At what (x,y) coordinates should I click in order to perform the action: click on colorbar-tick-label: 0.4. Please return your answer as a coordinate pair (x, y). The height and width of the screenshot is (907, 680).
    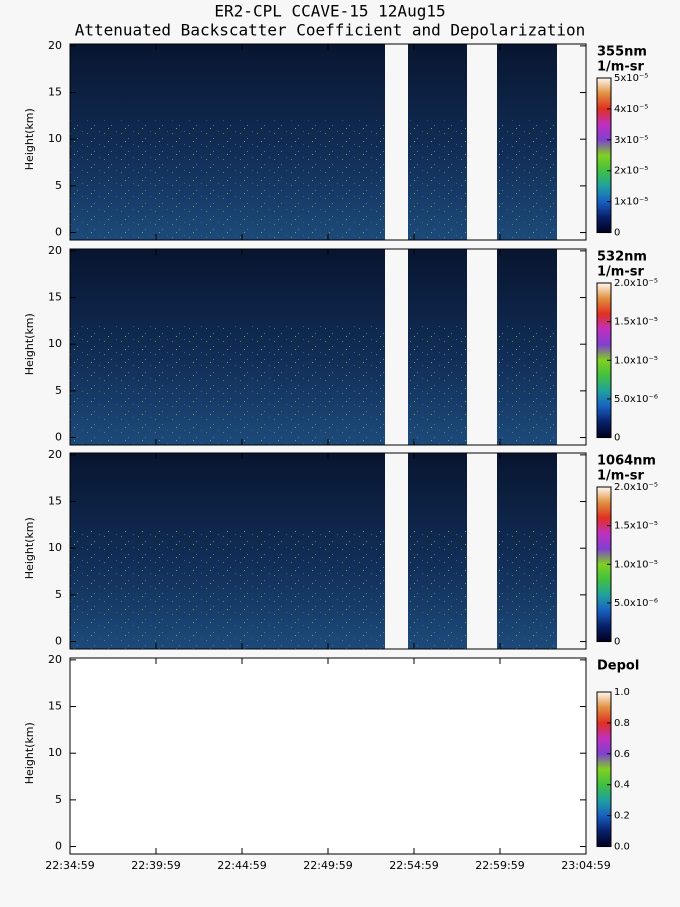
    Looking at the image, I should click on (622, 785).